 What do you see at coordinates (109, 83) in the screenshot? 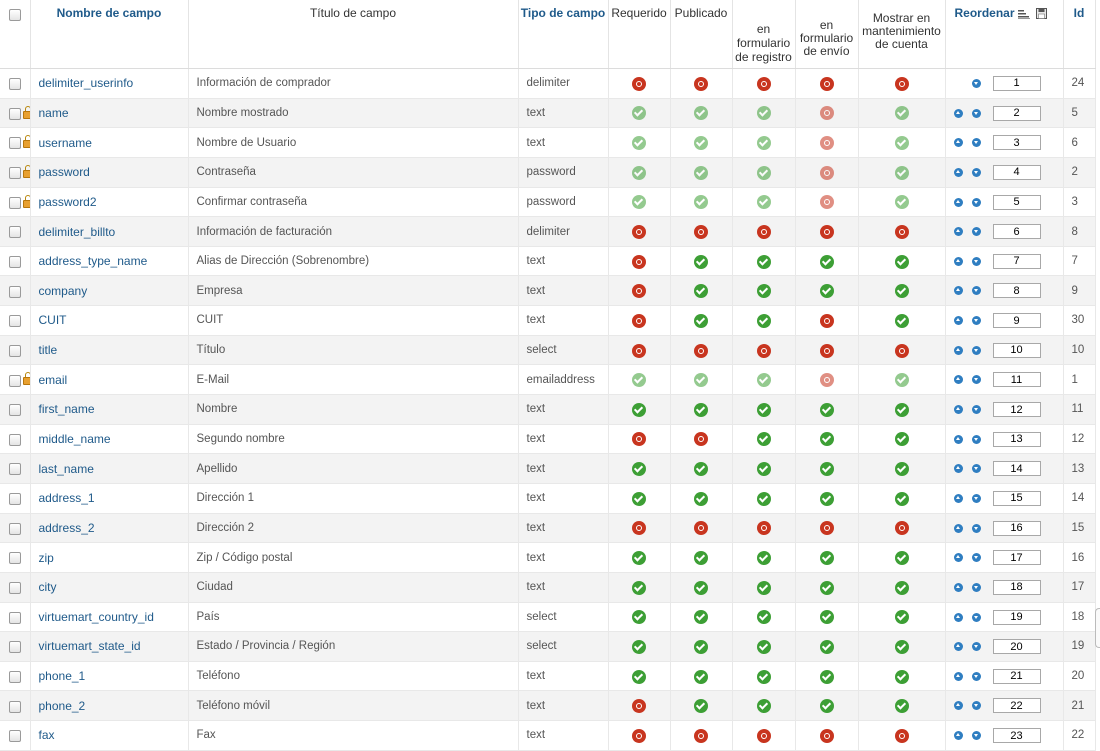
I see `field-name-link: delimiter_userinfo` at bounding box center [109, 83].